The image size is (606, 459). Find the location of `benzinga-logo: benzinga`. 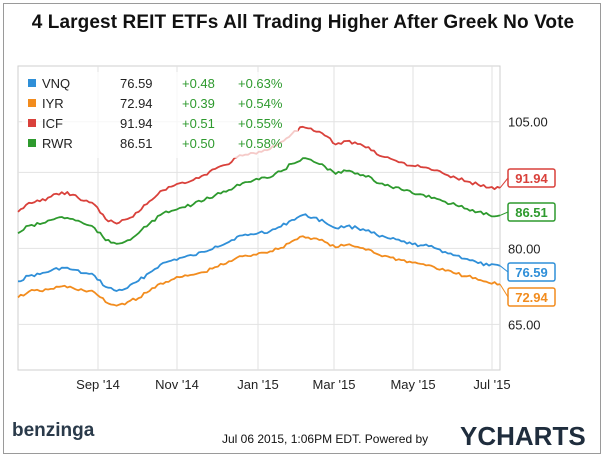

benzinga-logo: benzinga is located at coordinates (58, 431).